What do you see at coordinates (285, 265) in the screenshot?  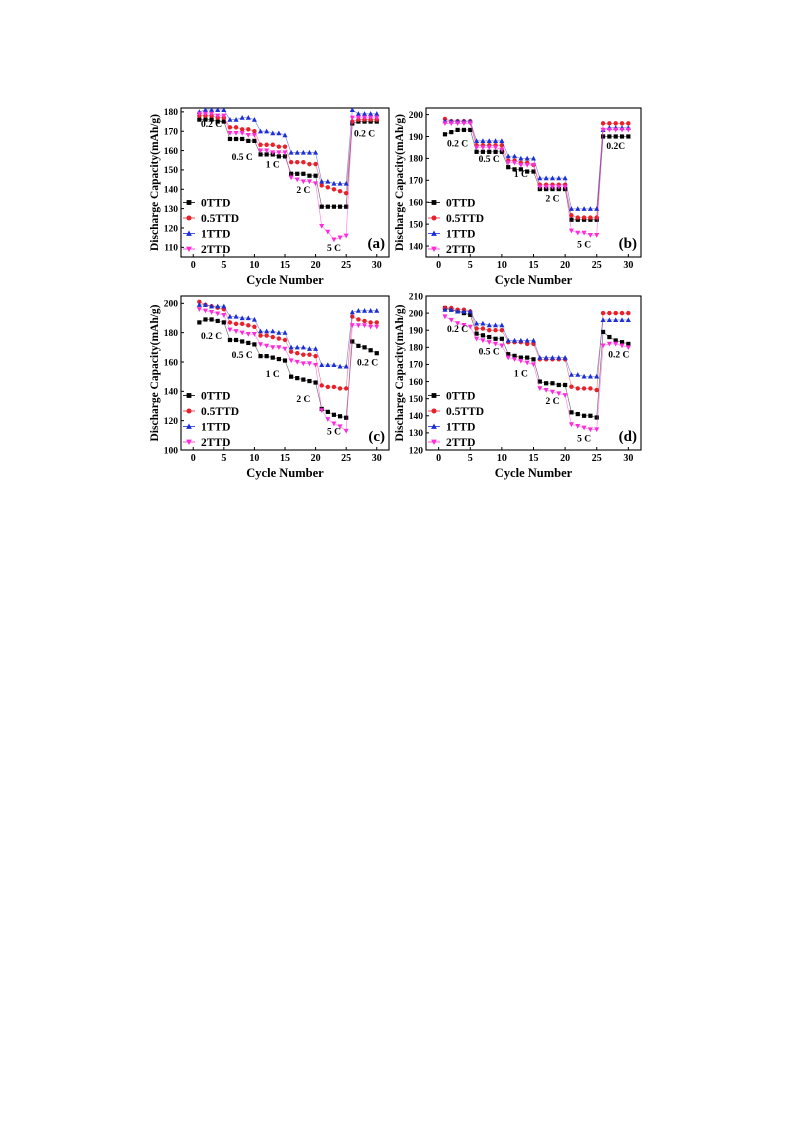 I see `x-tick-label: 15` at bounding box center [285, 265].